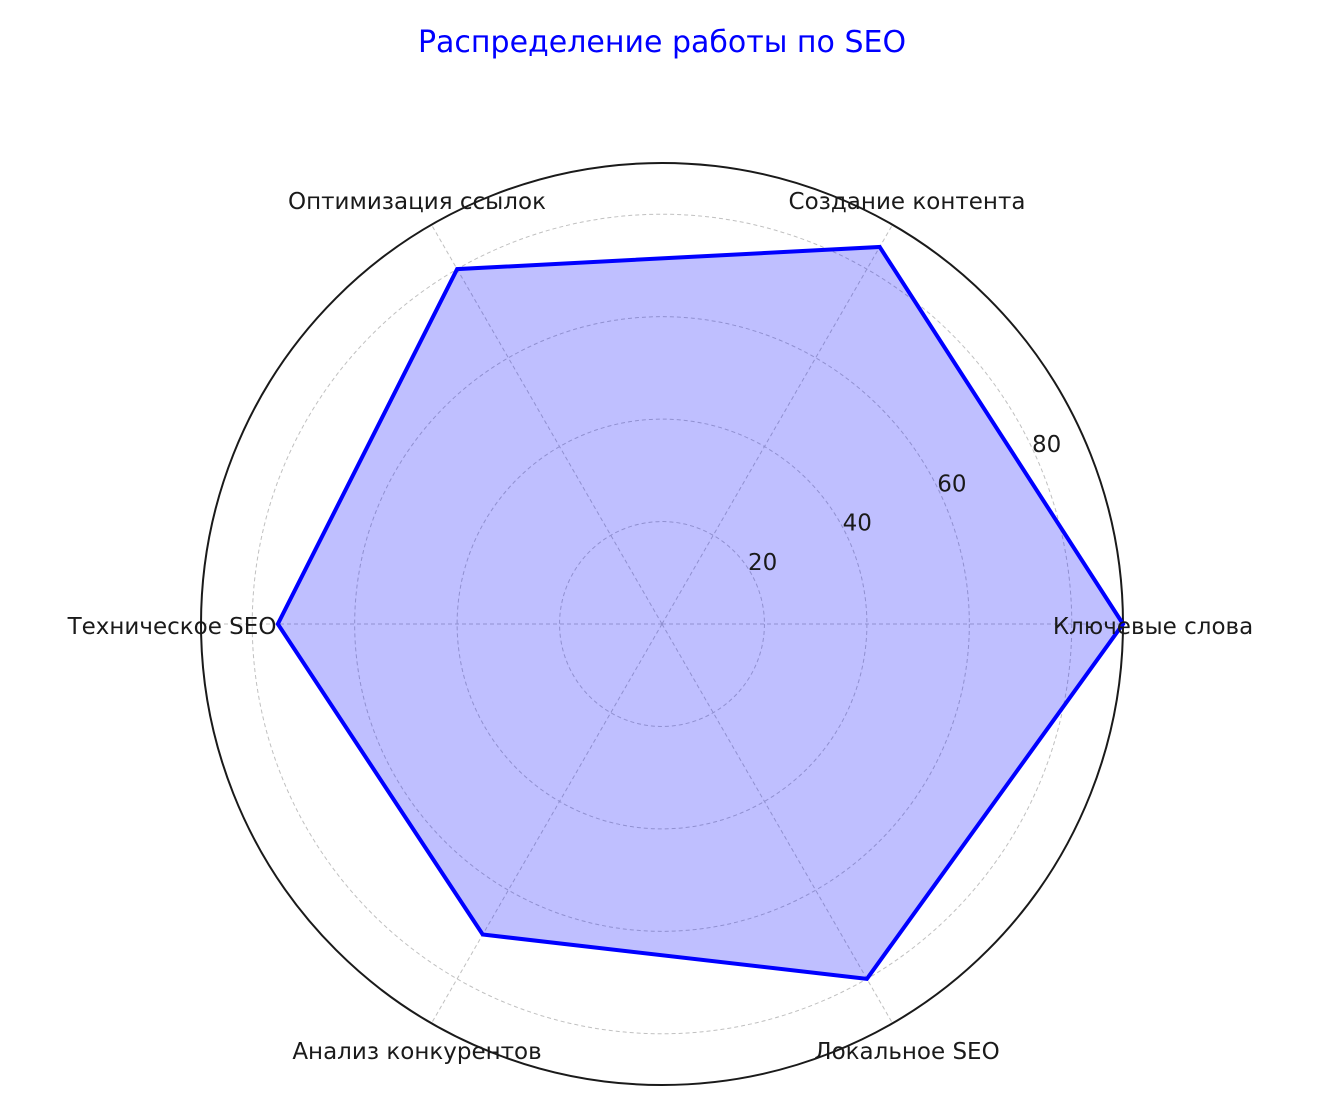 The height and width of the screenshot is (1106, 1319). I want to click on radial-tick-label: 80, so click(1046, 445).